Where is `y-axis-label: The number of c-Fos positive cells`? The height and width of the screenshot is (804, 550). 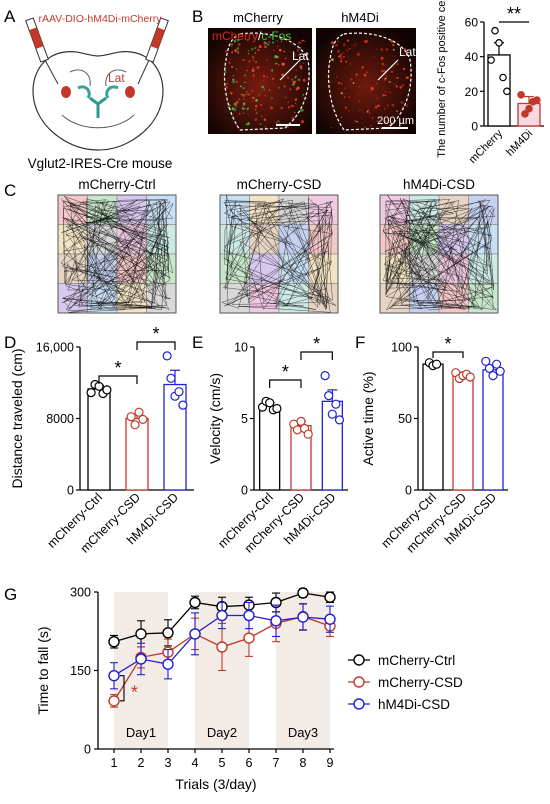
y-axis-label: The number of c-Fos positive cells is located at coordinates (442, 79).